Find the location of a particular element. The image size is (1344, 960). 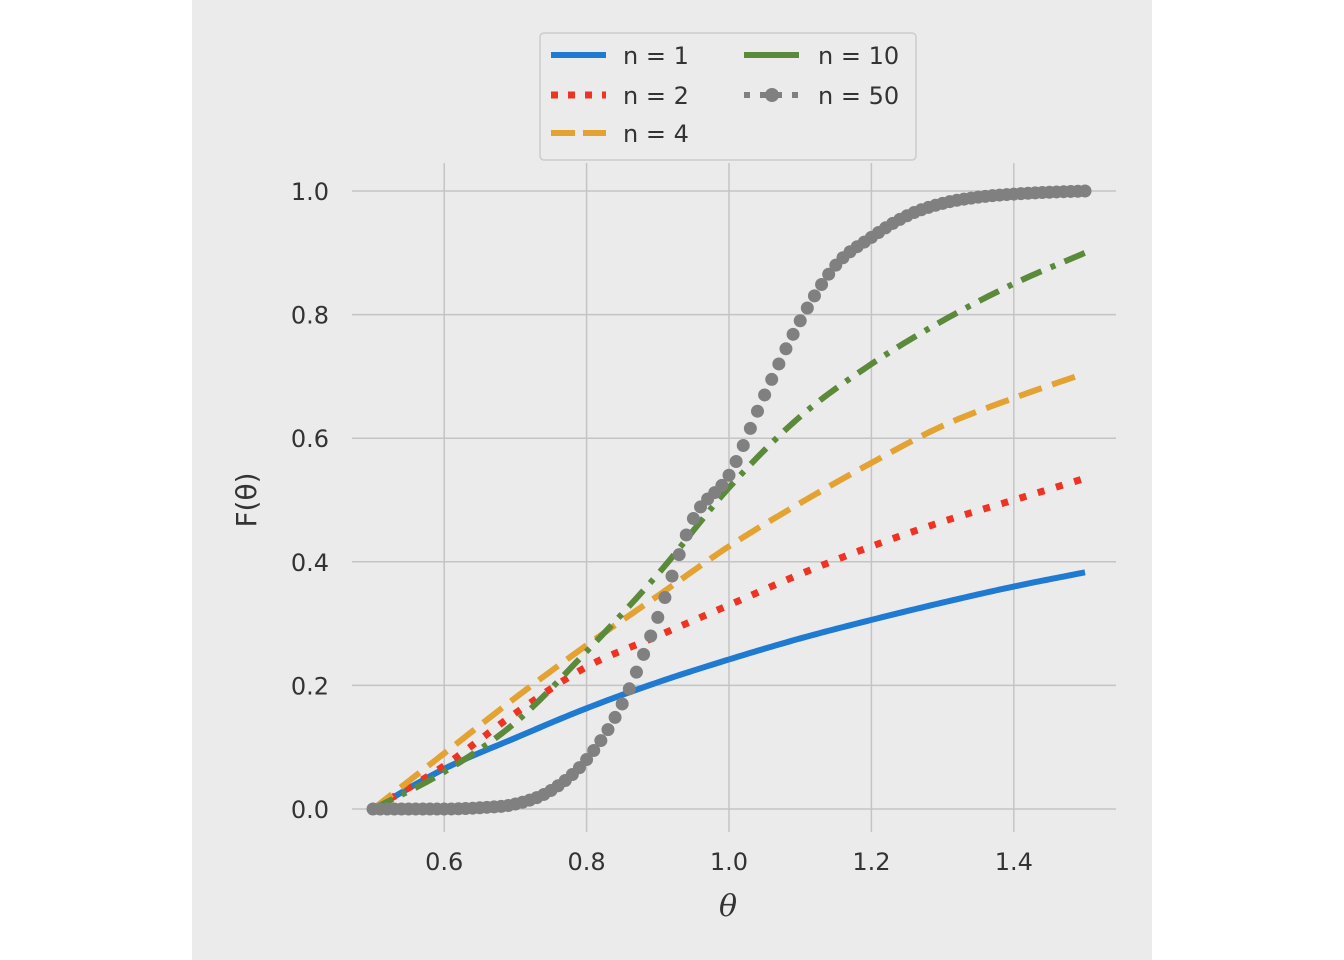

y-tick-labels: 0.0 0.2 0.4 0.6 0.8 1.0 is located at coordinates (310, 501).